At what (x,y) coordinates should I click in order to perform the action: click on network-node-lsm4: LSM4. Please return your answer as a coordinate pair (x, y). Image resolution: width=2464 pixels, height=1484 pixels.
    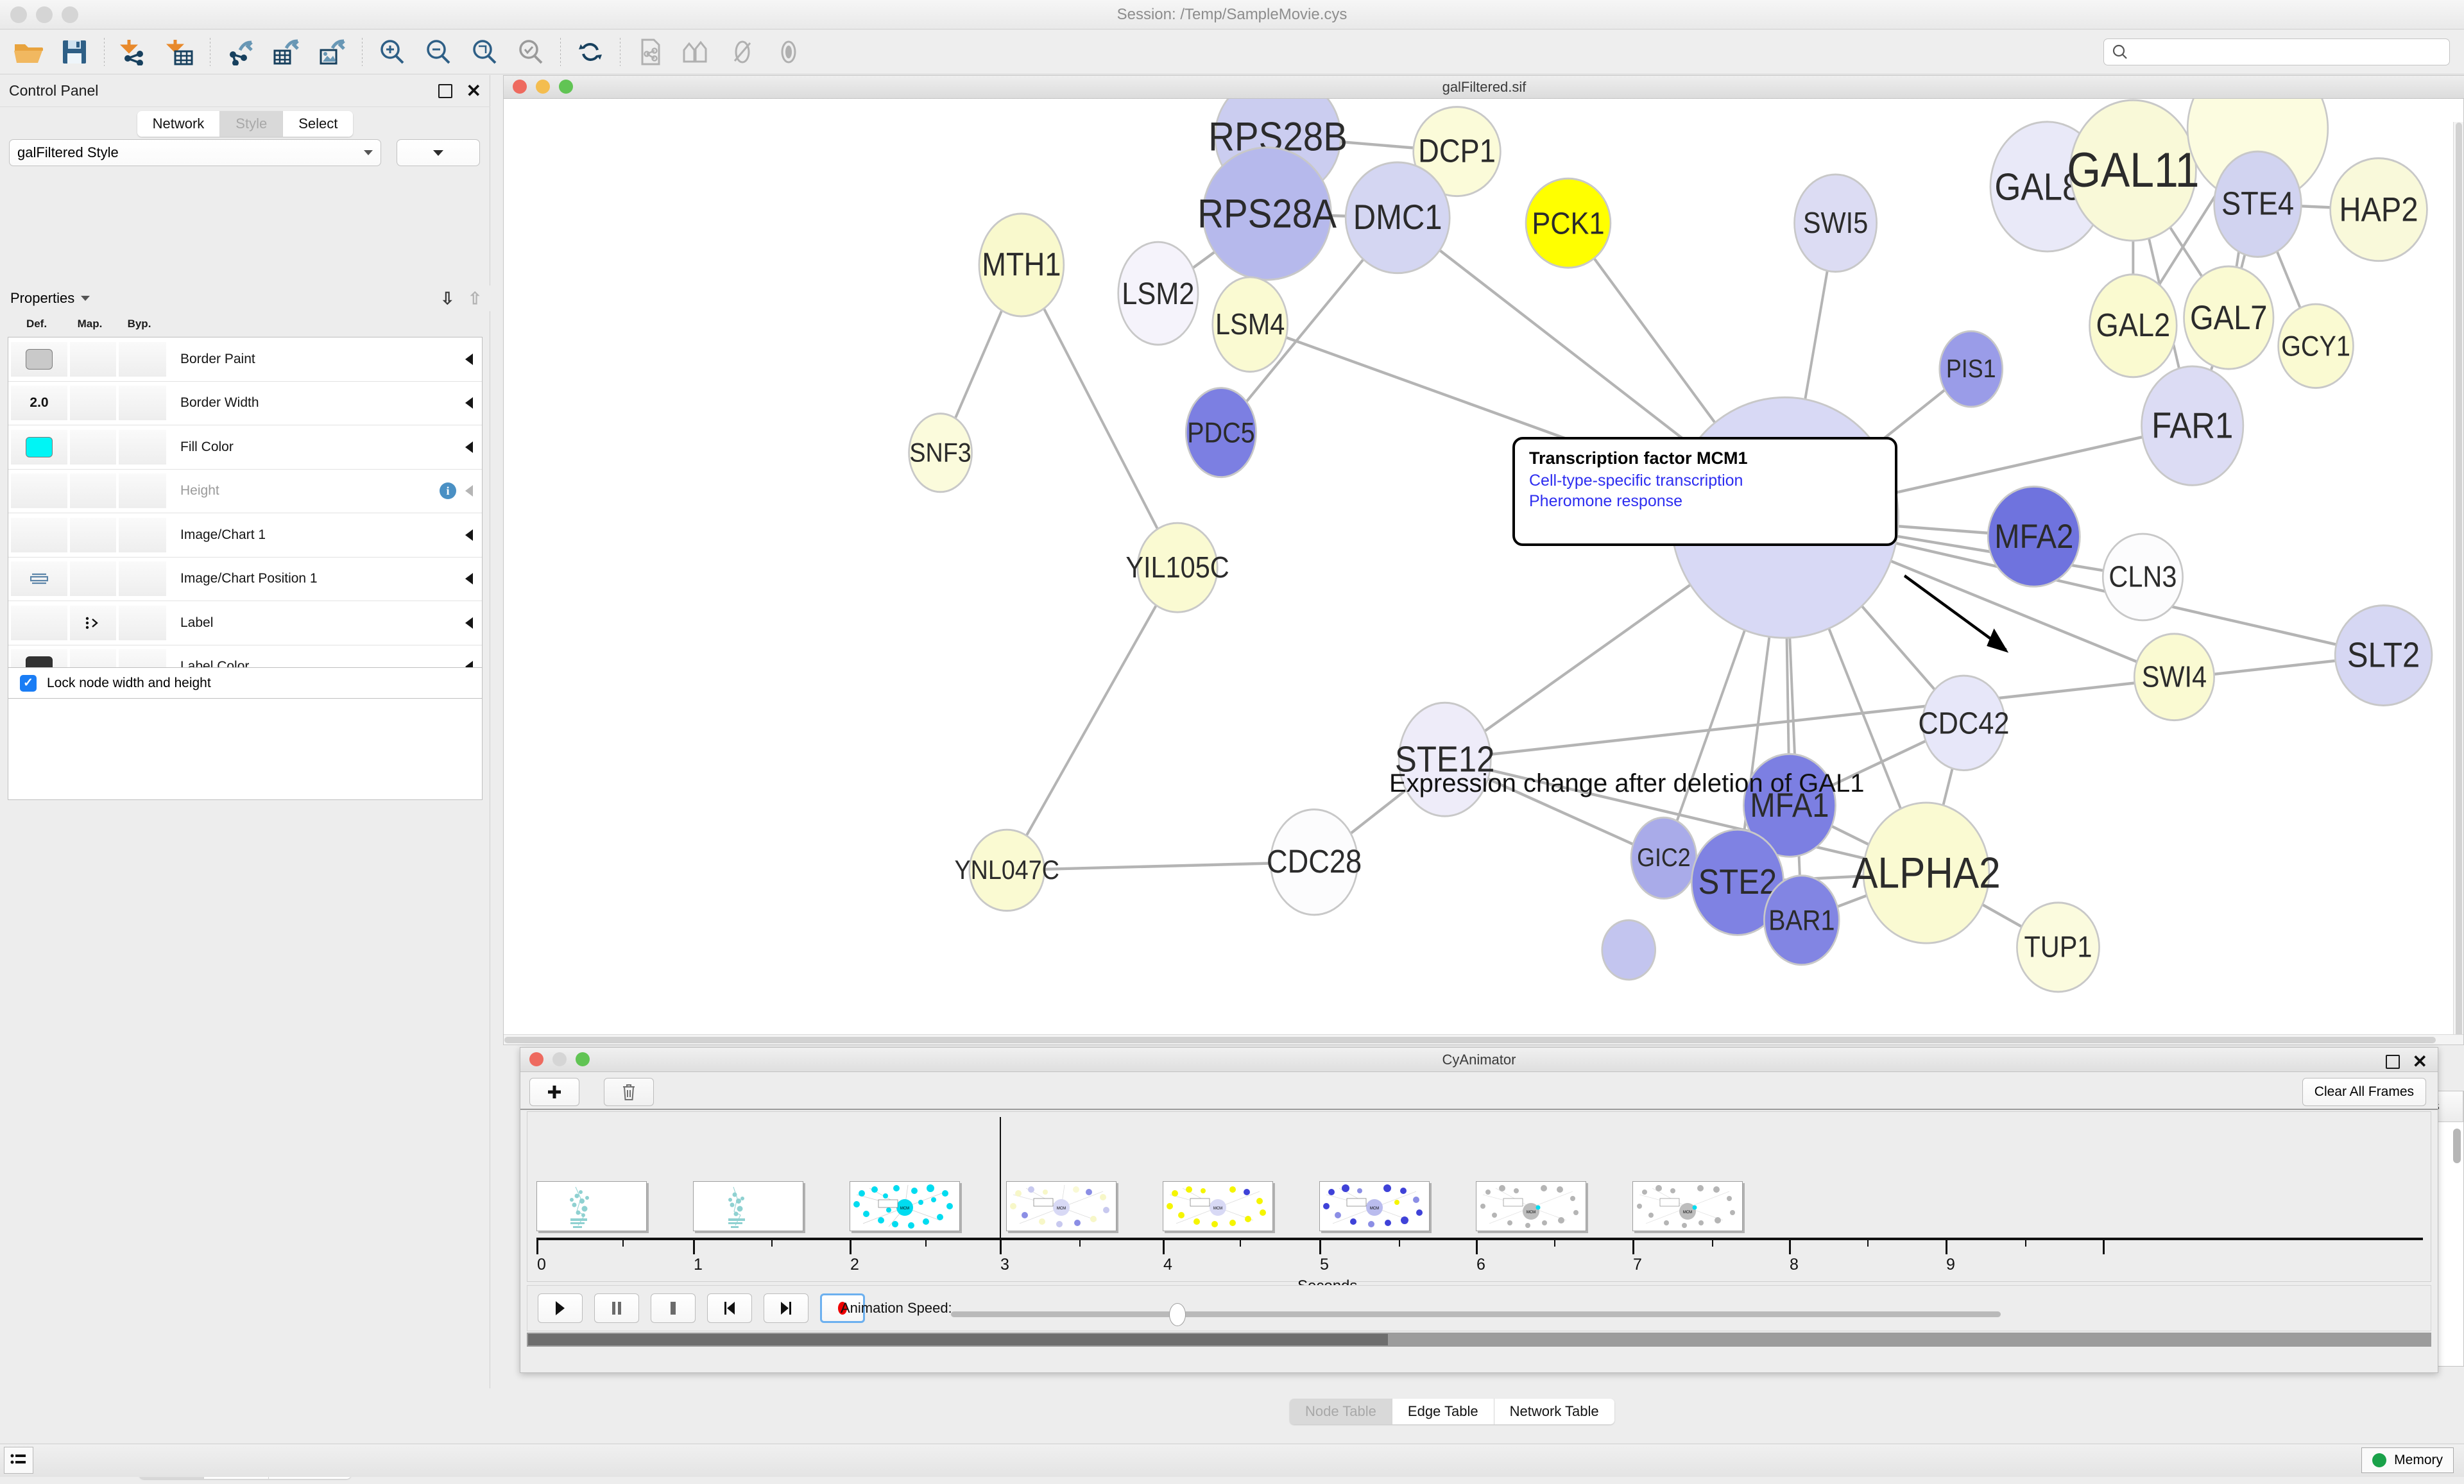
    Looking at the image, I should click on (1250, 325).